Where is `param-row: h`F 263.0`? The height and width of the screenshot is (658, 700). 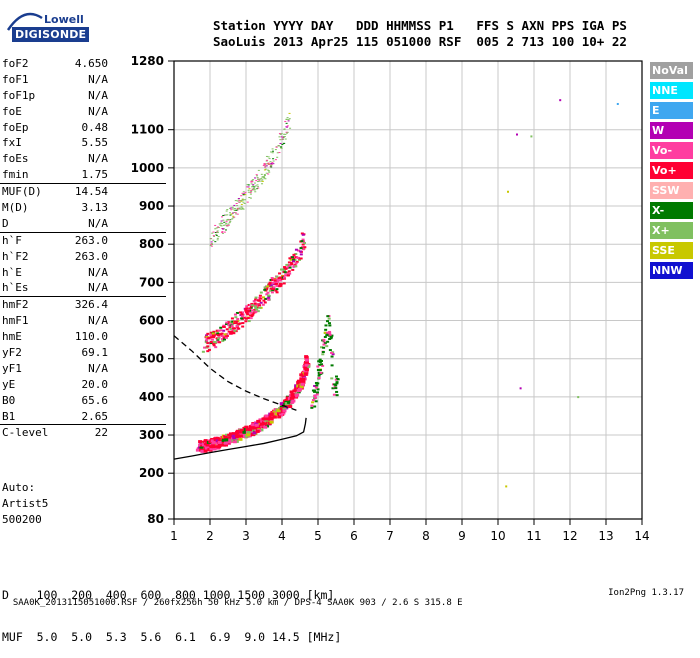
param-row: h`F 263.0 is located at coordinates (83, 241).